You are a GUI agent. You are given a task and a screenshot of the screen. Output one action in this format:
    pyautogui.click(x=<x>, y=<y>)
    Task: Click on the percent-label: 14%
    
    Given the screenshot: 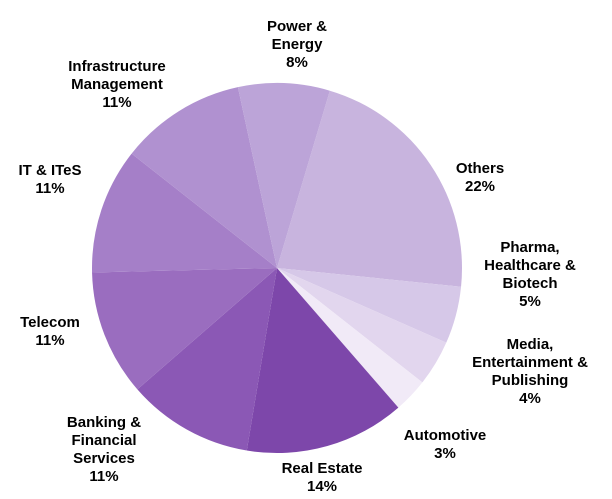 What is the action you would take?
    pyautogui.click(x=322, y=486)
    